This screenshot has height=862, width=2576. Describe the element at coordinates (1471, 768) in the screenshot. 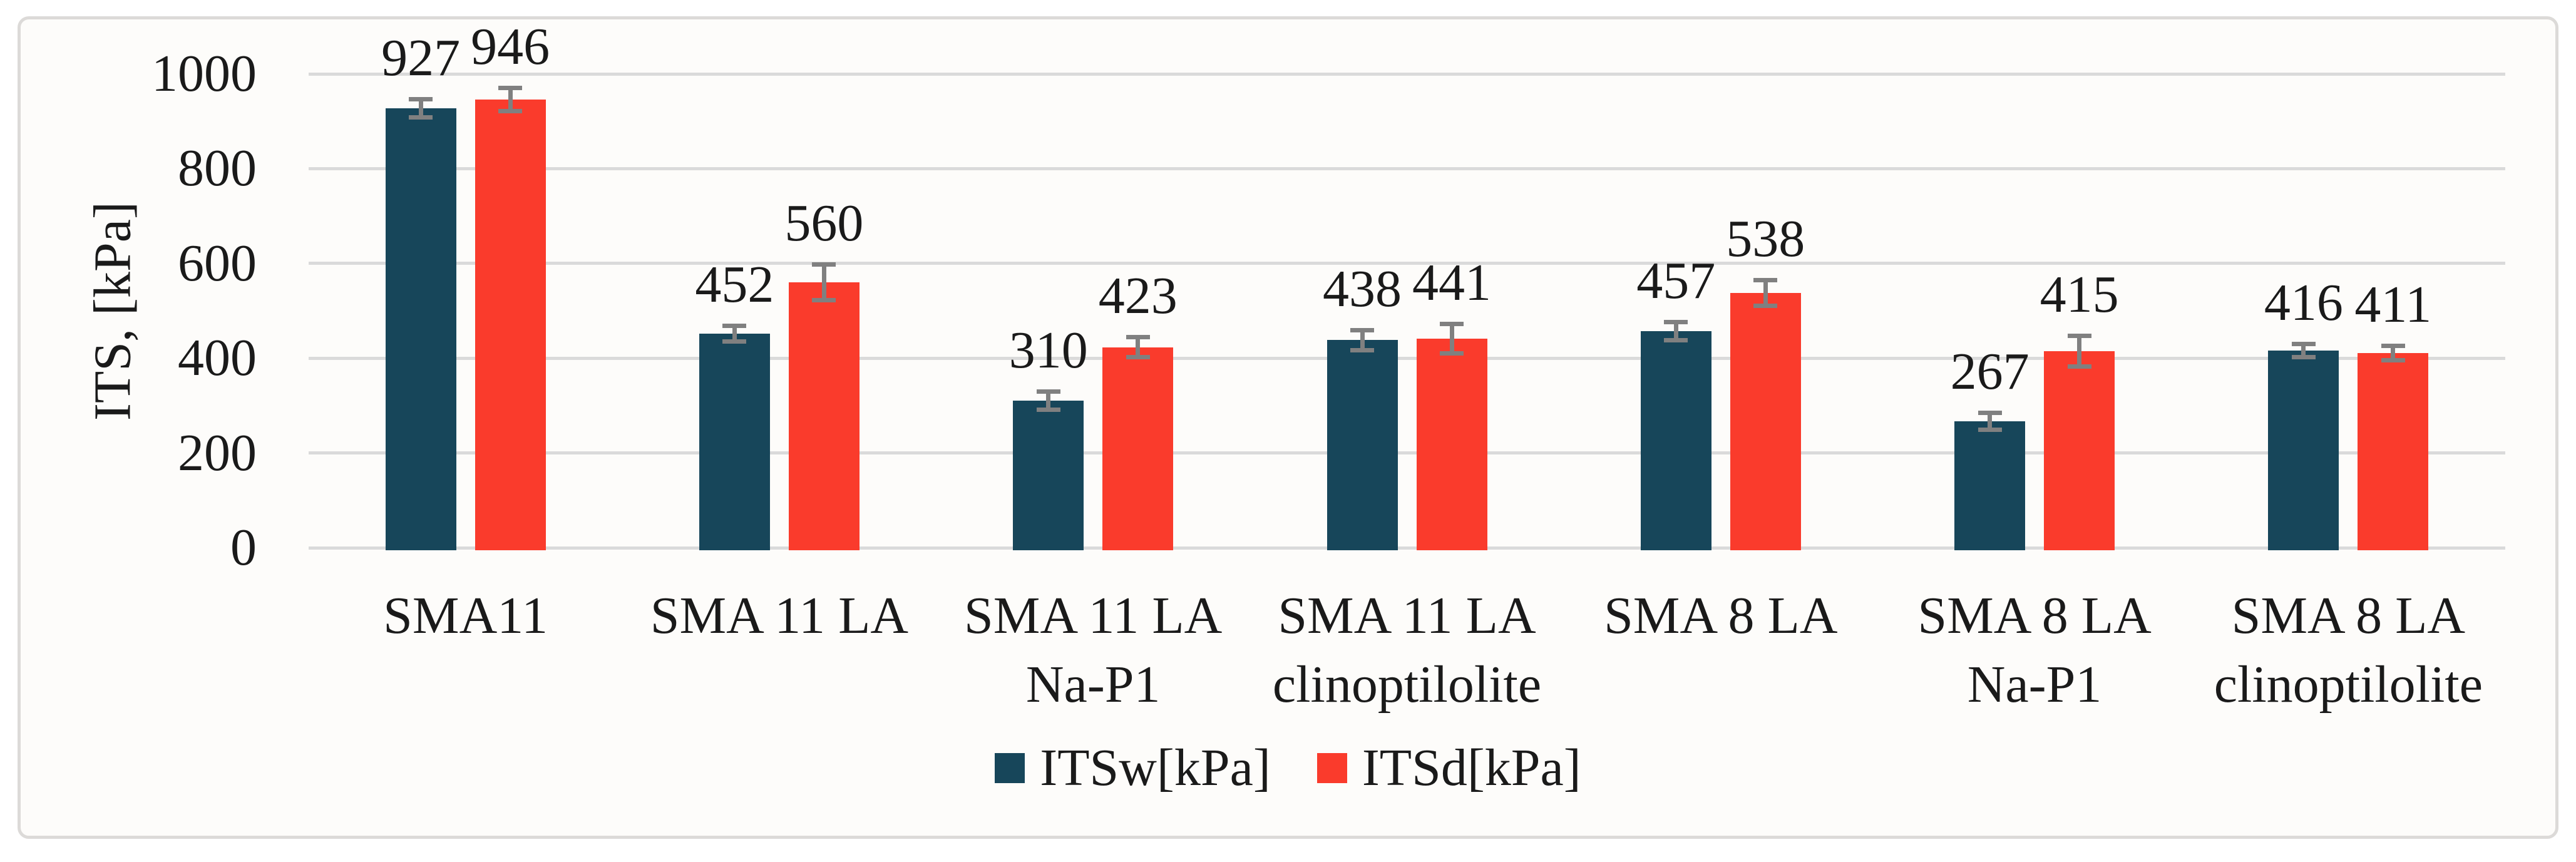

I see `legend-label: ITSd[kPa]` at that location.